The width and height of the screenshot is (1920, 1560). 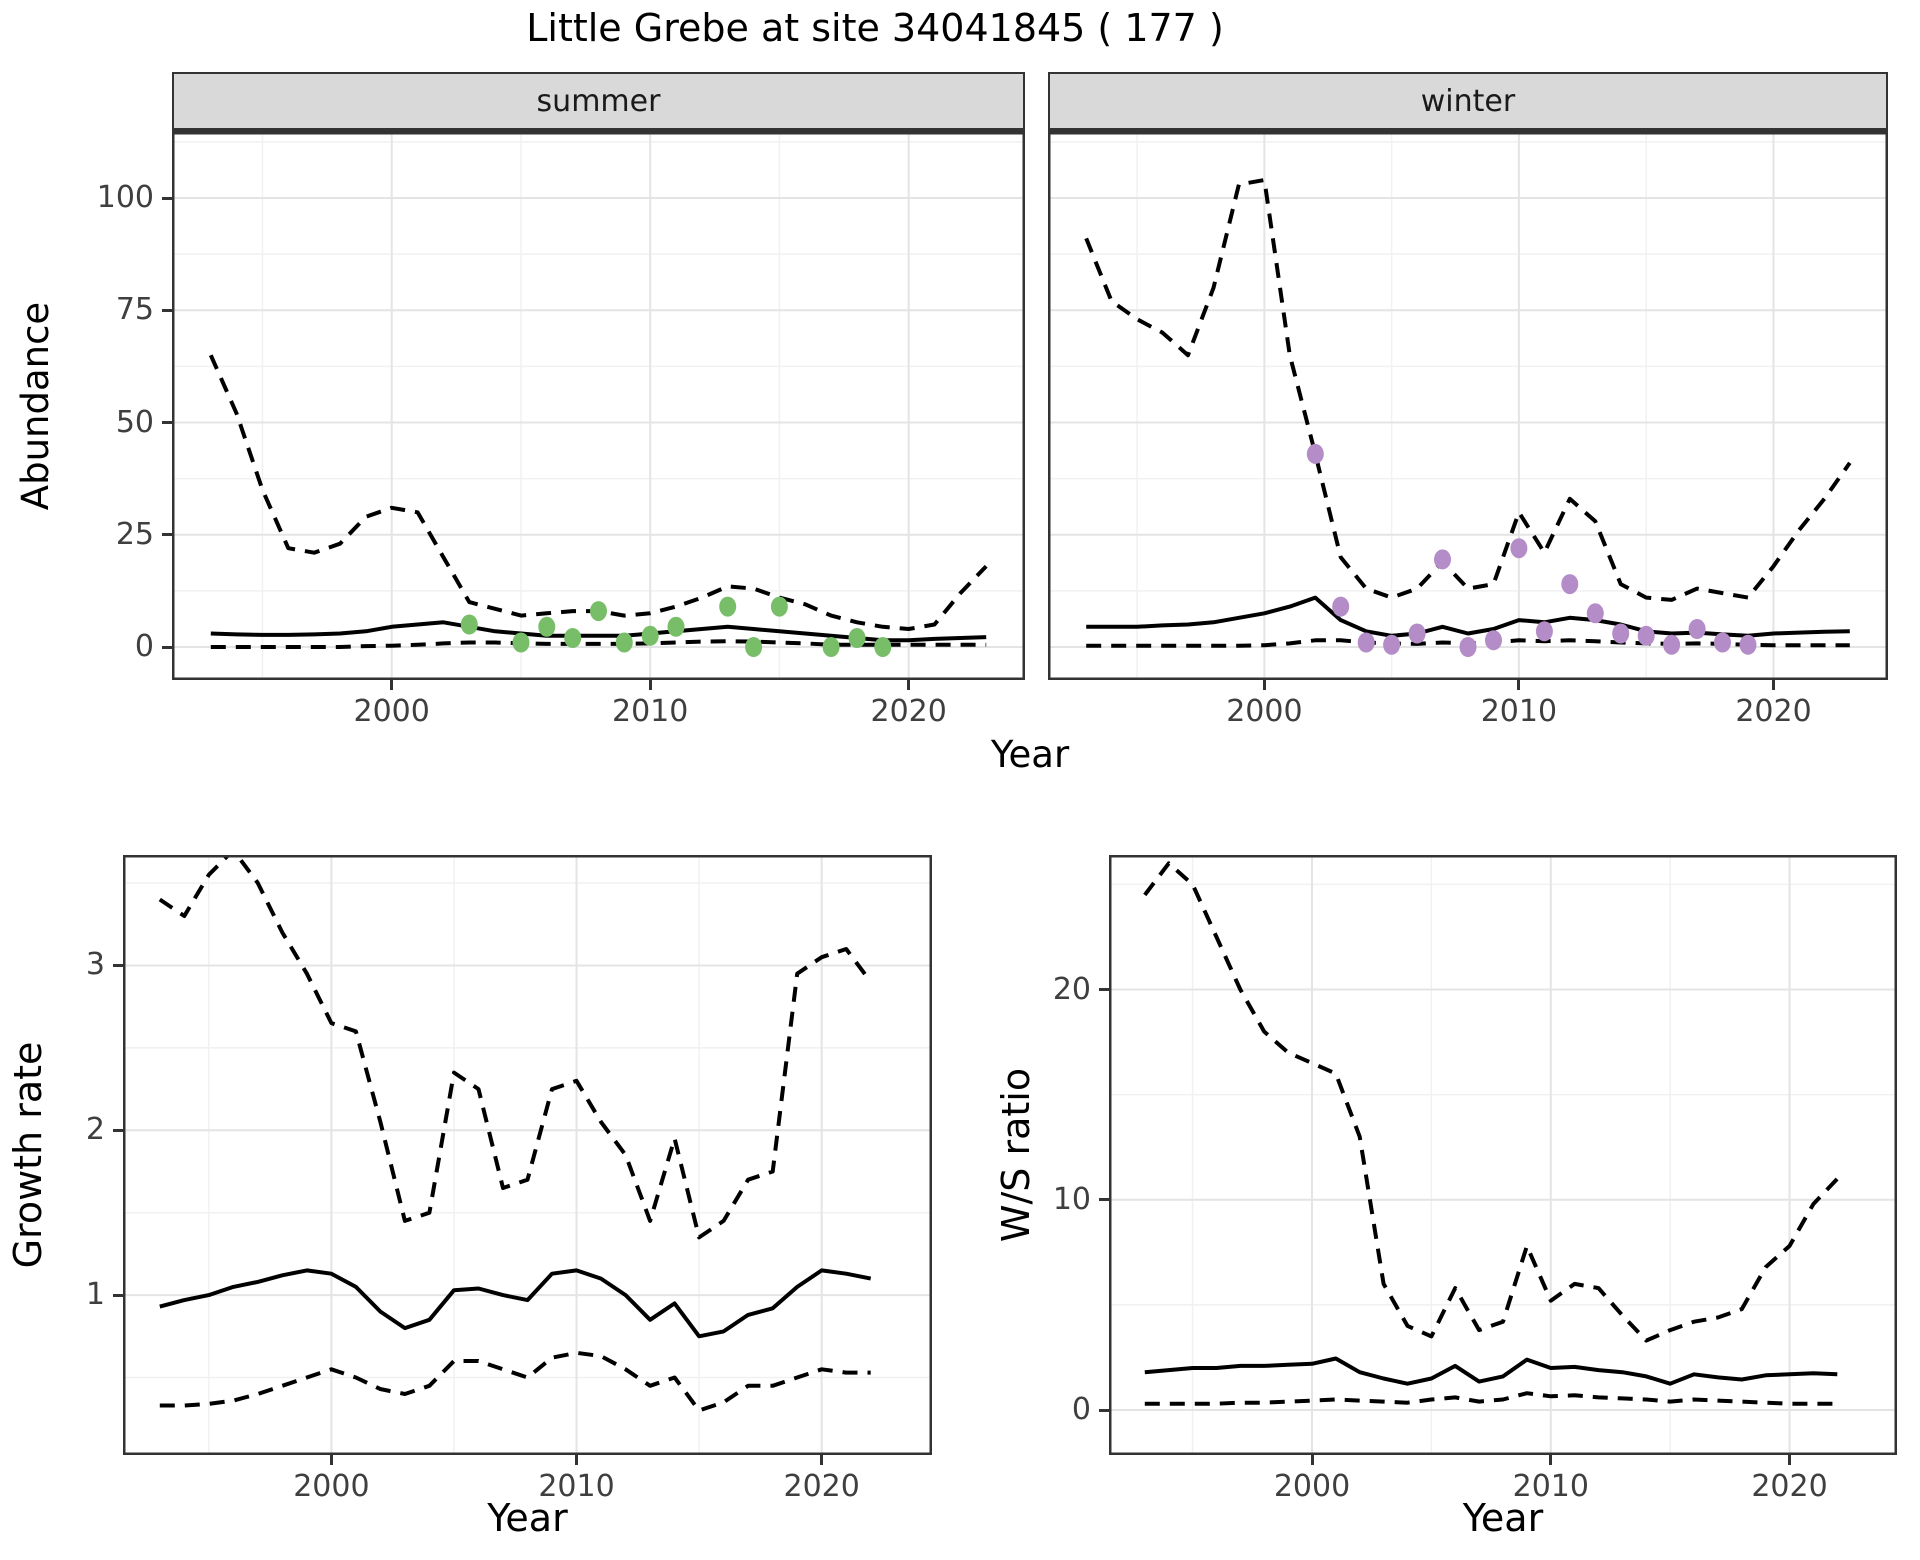 I want to click on y-tick-label: 10, so click(x=1071, y=1199).